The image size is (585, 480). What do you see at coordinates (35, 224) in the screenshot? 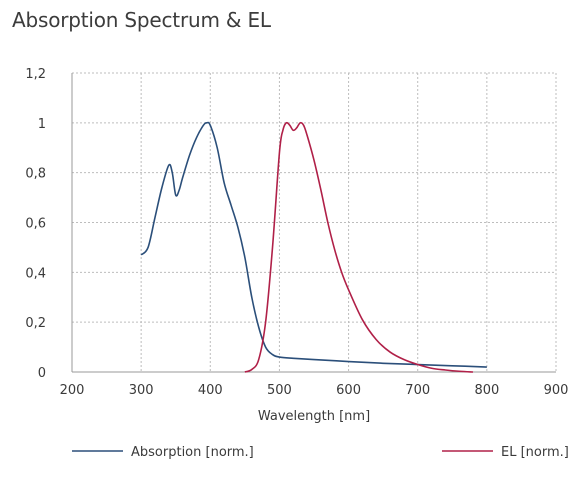
I see `y-tick-label: 0,6` at bounding box center [35, 224].